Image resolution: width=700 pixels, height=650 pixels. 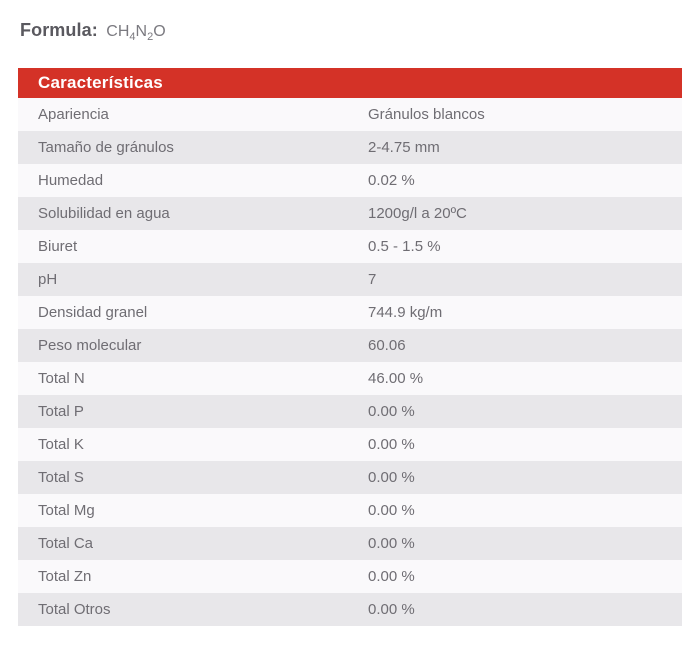 What do you see at coordinates (350, 576) in the screenshot?
I see `table-row: Total Zn 0.00 %` at bounding box center [350, 576].